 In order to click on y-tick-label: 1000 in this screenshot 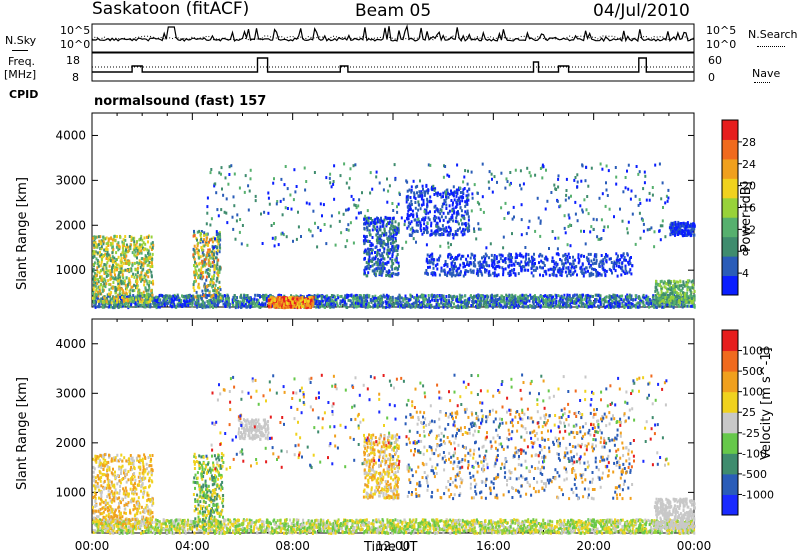, I will do `click(70, 270)`.